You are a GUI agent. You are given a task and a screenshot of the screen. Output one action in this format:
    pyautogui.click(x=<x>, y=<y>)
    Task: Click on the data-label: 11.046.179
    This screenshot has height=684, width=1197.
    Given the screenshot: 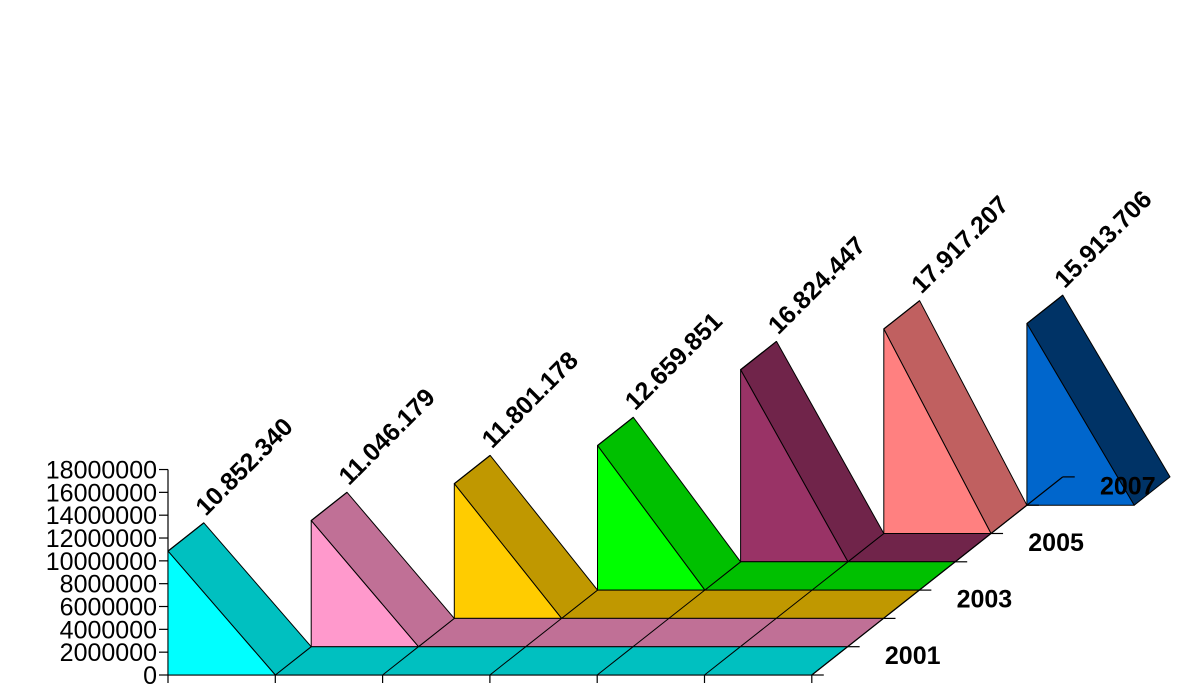 What is the action you would take?
    pyautogui.click(x=386, y=436)
    